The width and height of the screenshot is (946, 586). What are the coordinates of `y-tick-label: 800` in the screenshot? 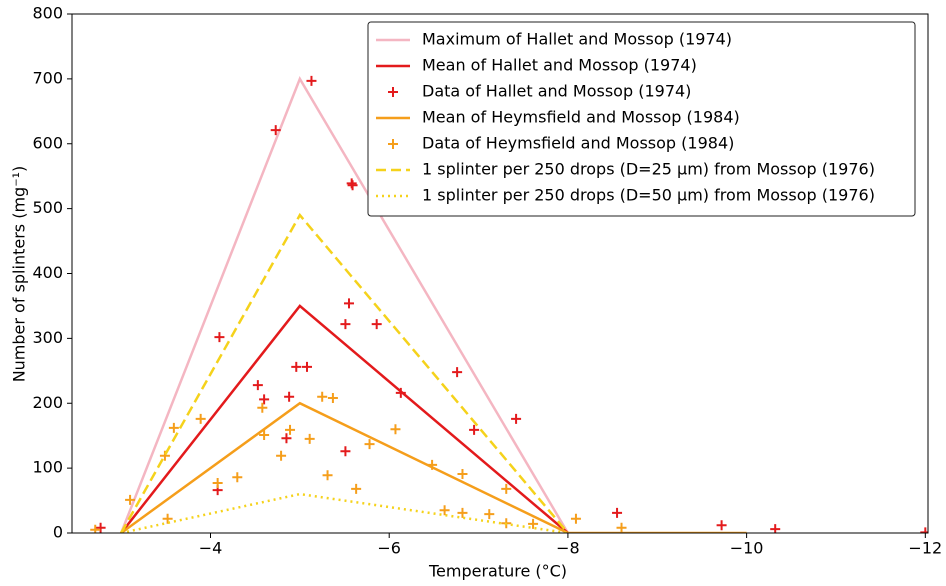 It's located at (47, 13).